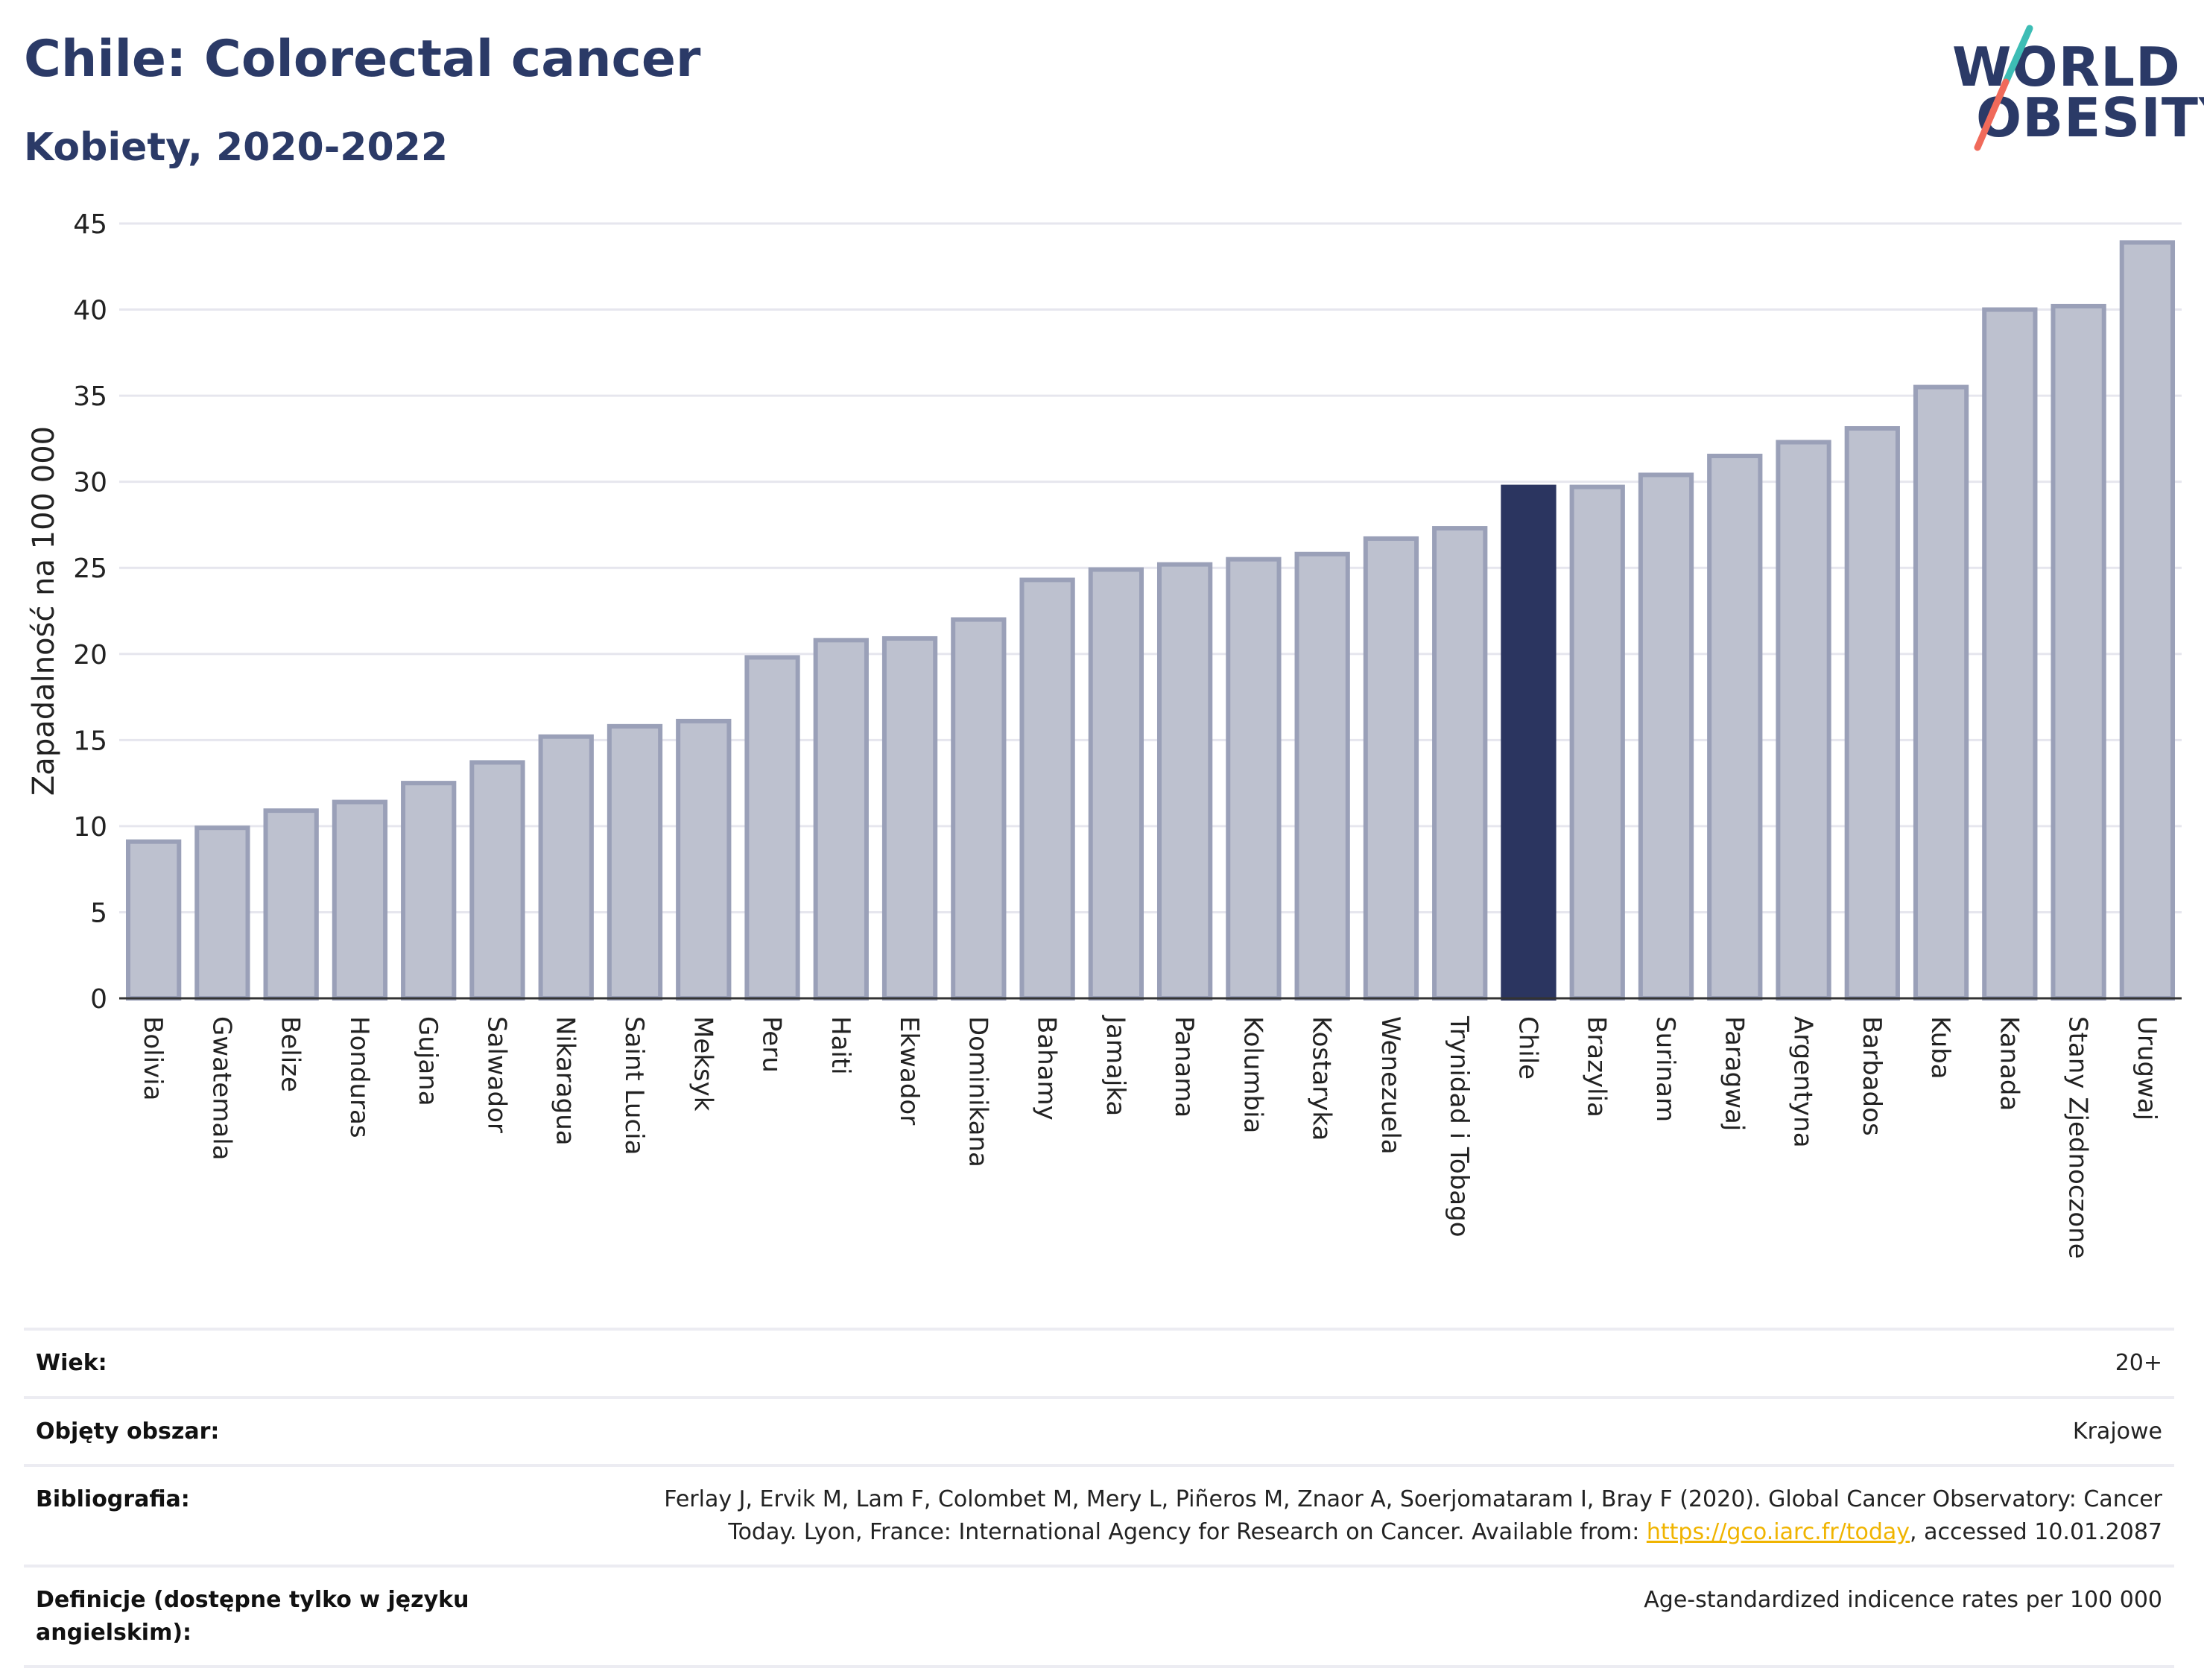 The height and width of the screenshot is (1680, 2204). What do you see at coordinates (90, 655) in the screenshot?
I see `y-tick-label: 20` at bounding box center [90, 655].